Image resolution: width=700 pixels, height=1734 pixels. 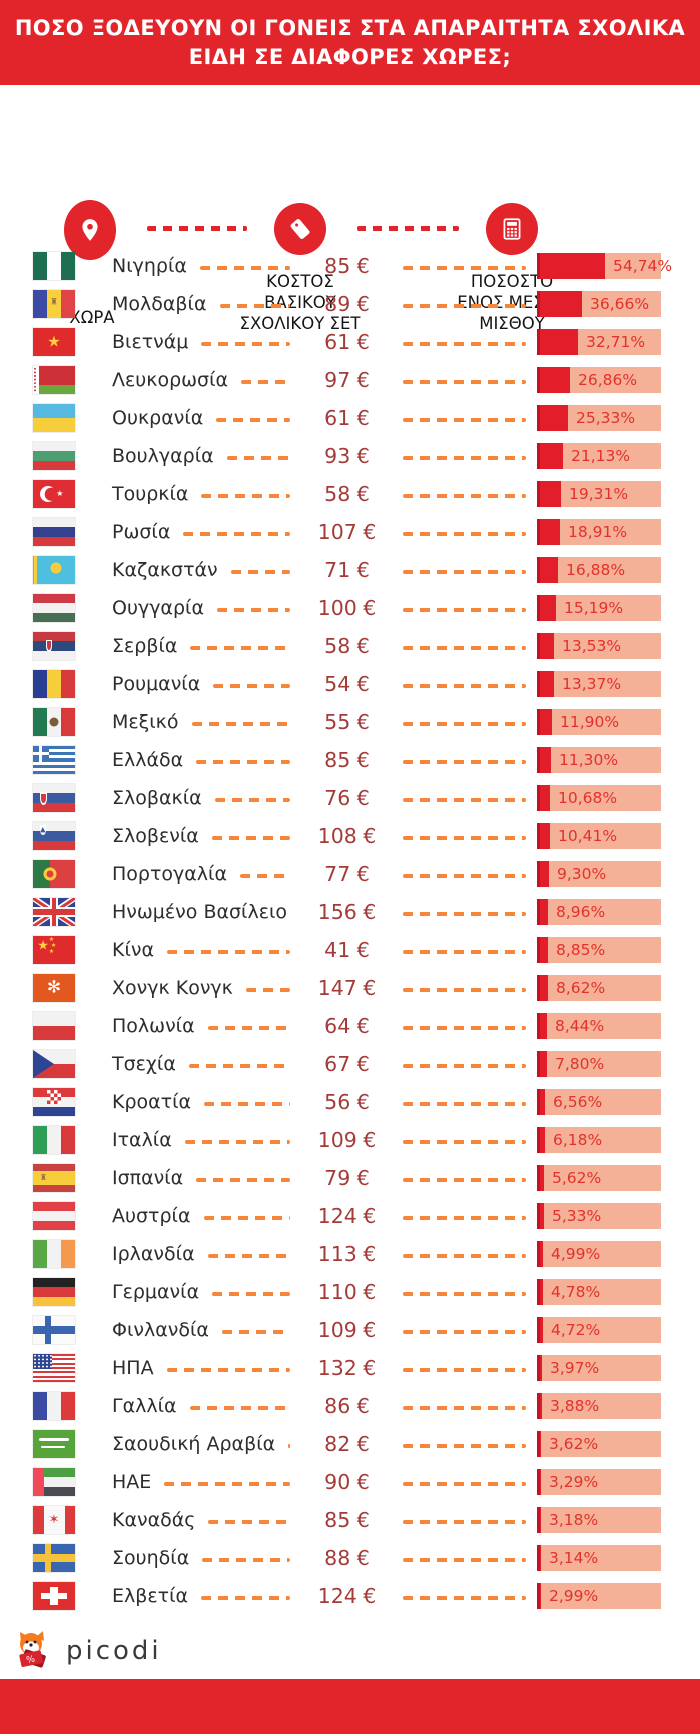 What do you see at coordinates (578, 1140) in the screenshot?
I see `percent-value: 6,18%` at bounding box center [578, 1140].